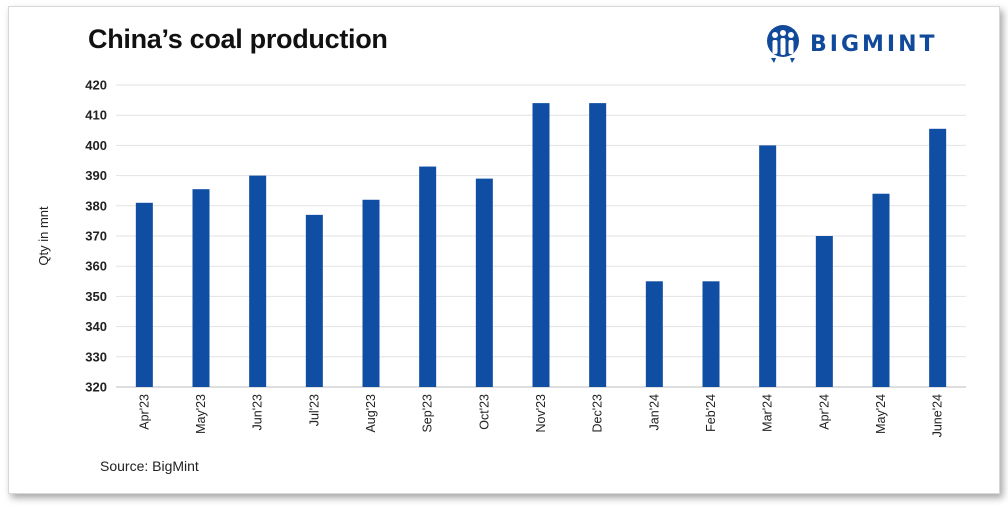 Image resolution: width=1008 pixels, height=506 pixels. Describe the element at coordinates (144, 412) in the screenshot. I see `x-tick-label: Apr'23` at that location.